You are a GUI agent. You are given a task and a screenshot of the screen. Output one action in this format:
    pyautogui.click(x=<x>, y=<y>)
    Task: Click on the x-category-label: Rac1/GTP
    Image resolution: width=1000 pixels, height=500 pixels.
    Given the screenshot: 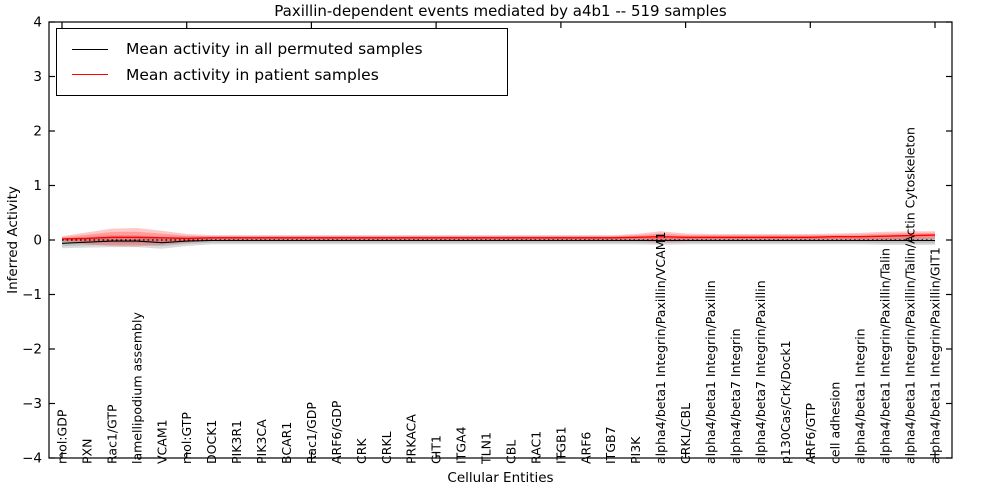 What is the action you would take?
    pyautogui.click(x=111, y=434)
    